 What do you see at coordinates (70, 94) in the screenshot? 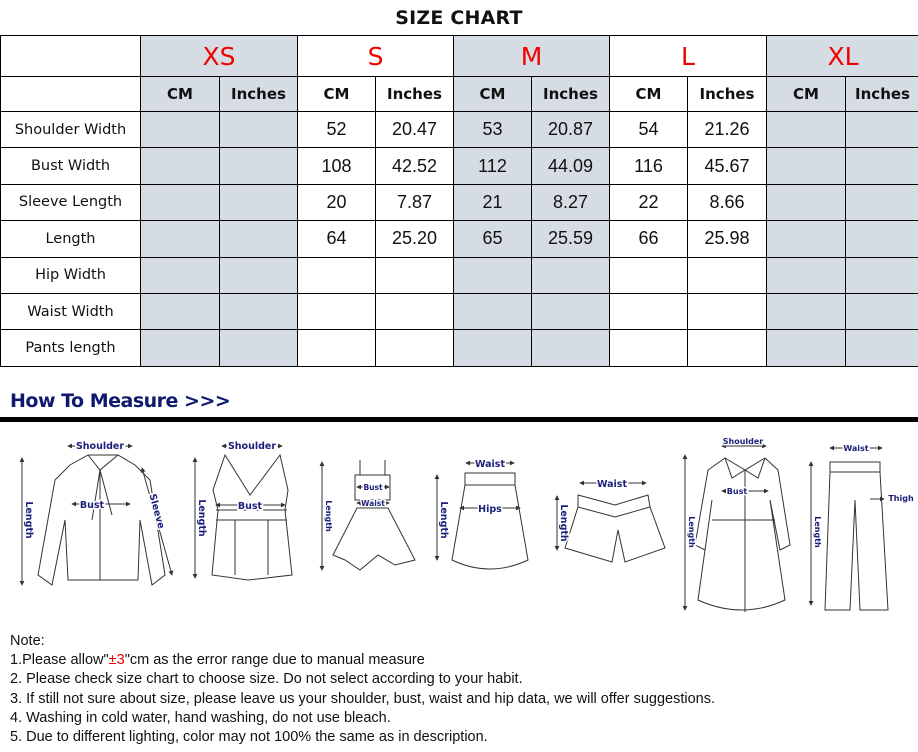
I see `unit-corner` at bounding box center [70, 94].